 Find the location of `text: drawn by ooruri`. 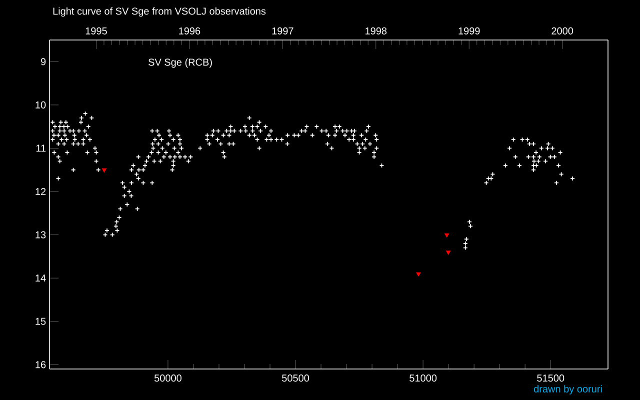

text: drawn by ooruri is located at coordinates (568, 389).